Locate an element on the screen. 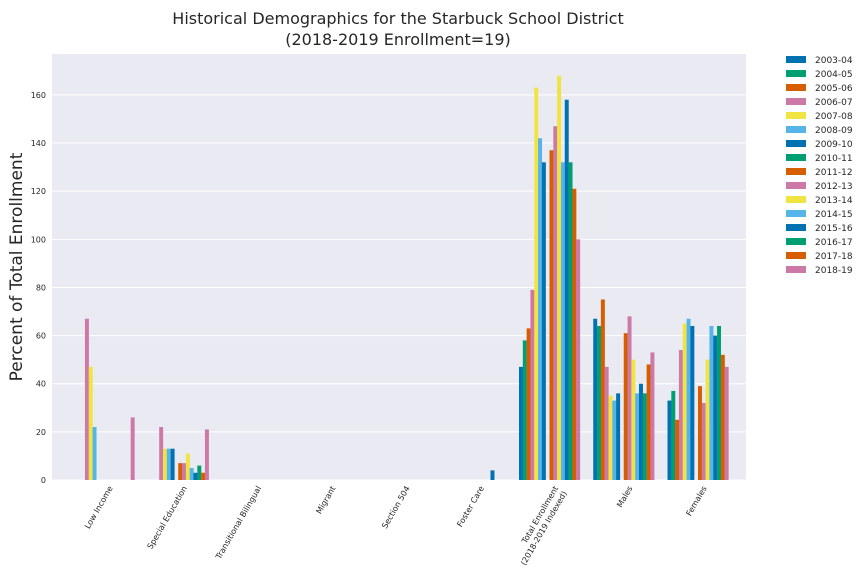 Image resolution: width=864 pixels, height=576 pixels. legend-label: 2005-06 is located at coordinates (834, 89).